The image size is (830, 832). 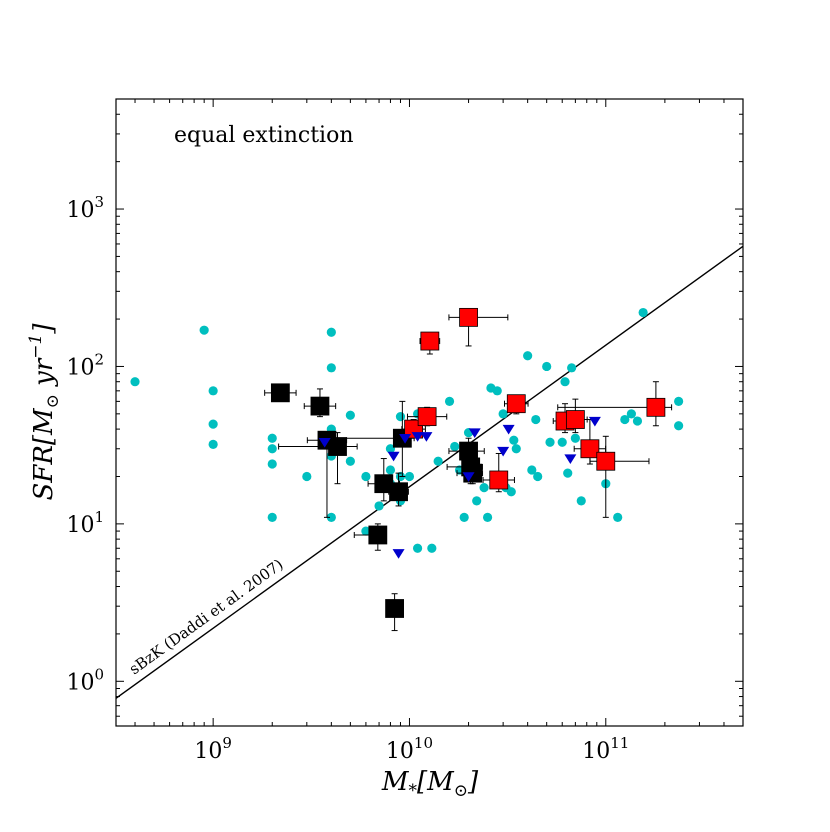 I want to click on y-axis-label: SFR[M⊙ yr−1], so click(x=44, y=412).